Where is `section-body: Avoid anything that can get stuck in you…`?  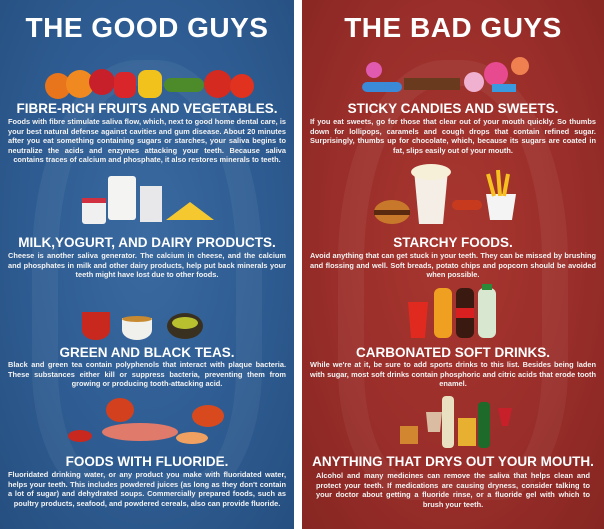 section-body: Avoid anything that can get stuck in you… is located at coordinates (453, 265).